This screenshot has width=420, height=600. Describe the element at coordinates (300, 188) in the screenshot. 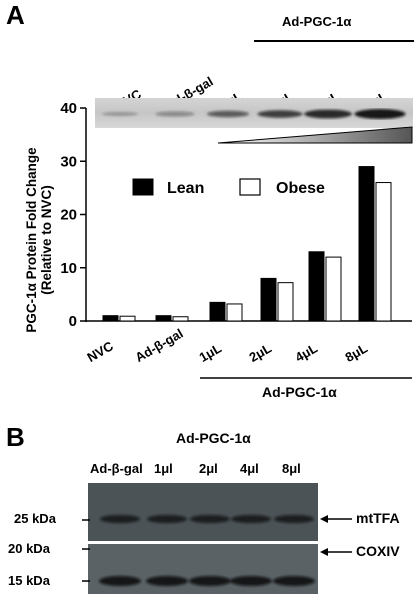

I see `legend-label-obese: Obese` at that location.